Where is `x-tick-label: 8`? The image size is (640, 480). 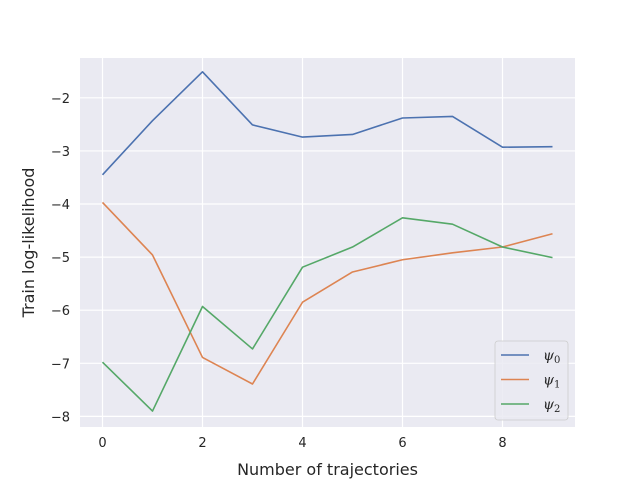 x-tick-label: 8 is located at coordinates (502, 443).